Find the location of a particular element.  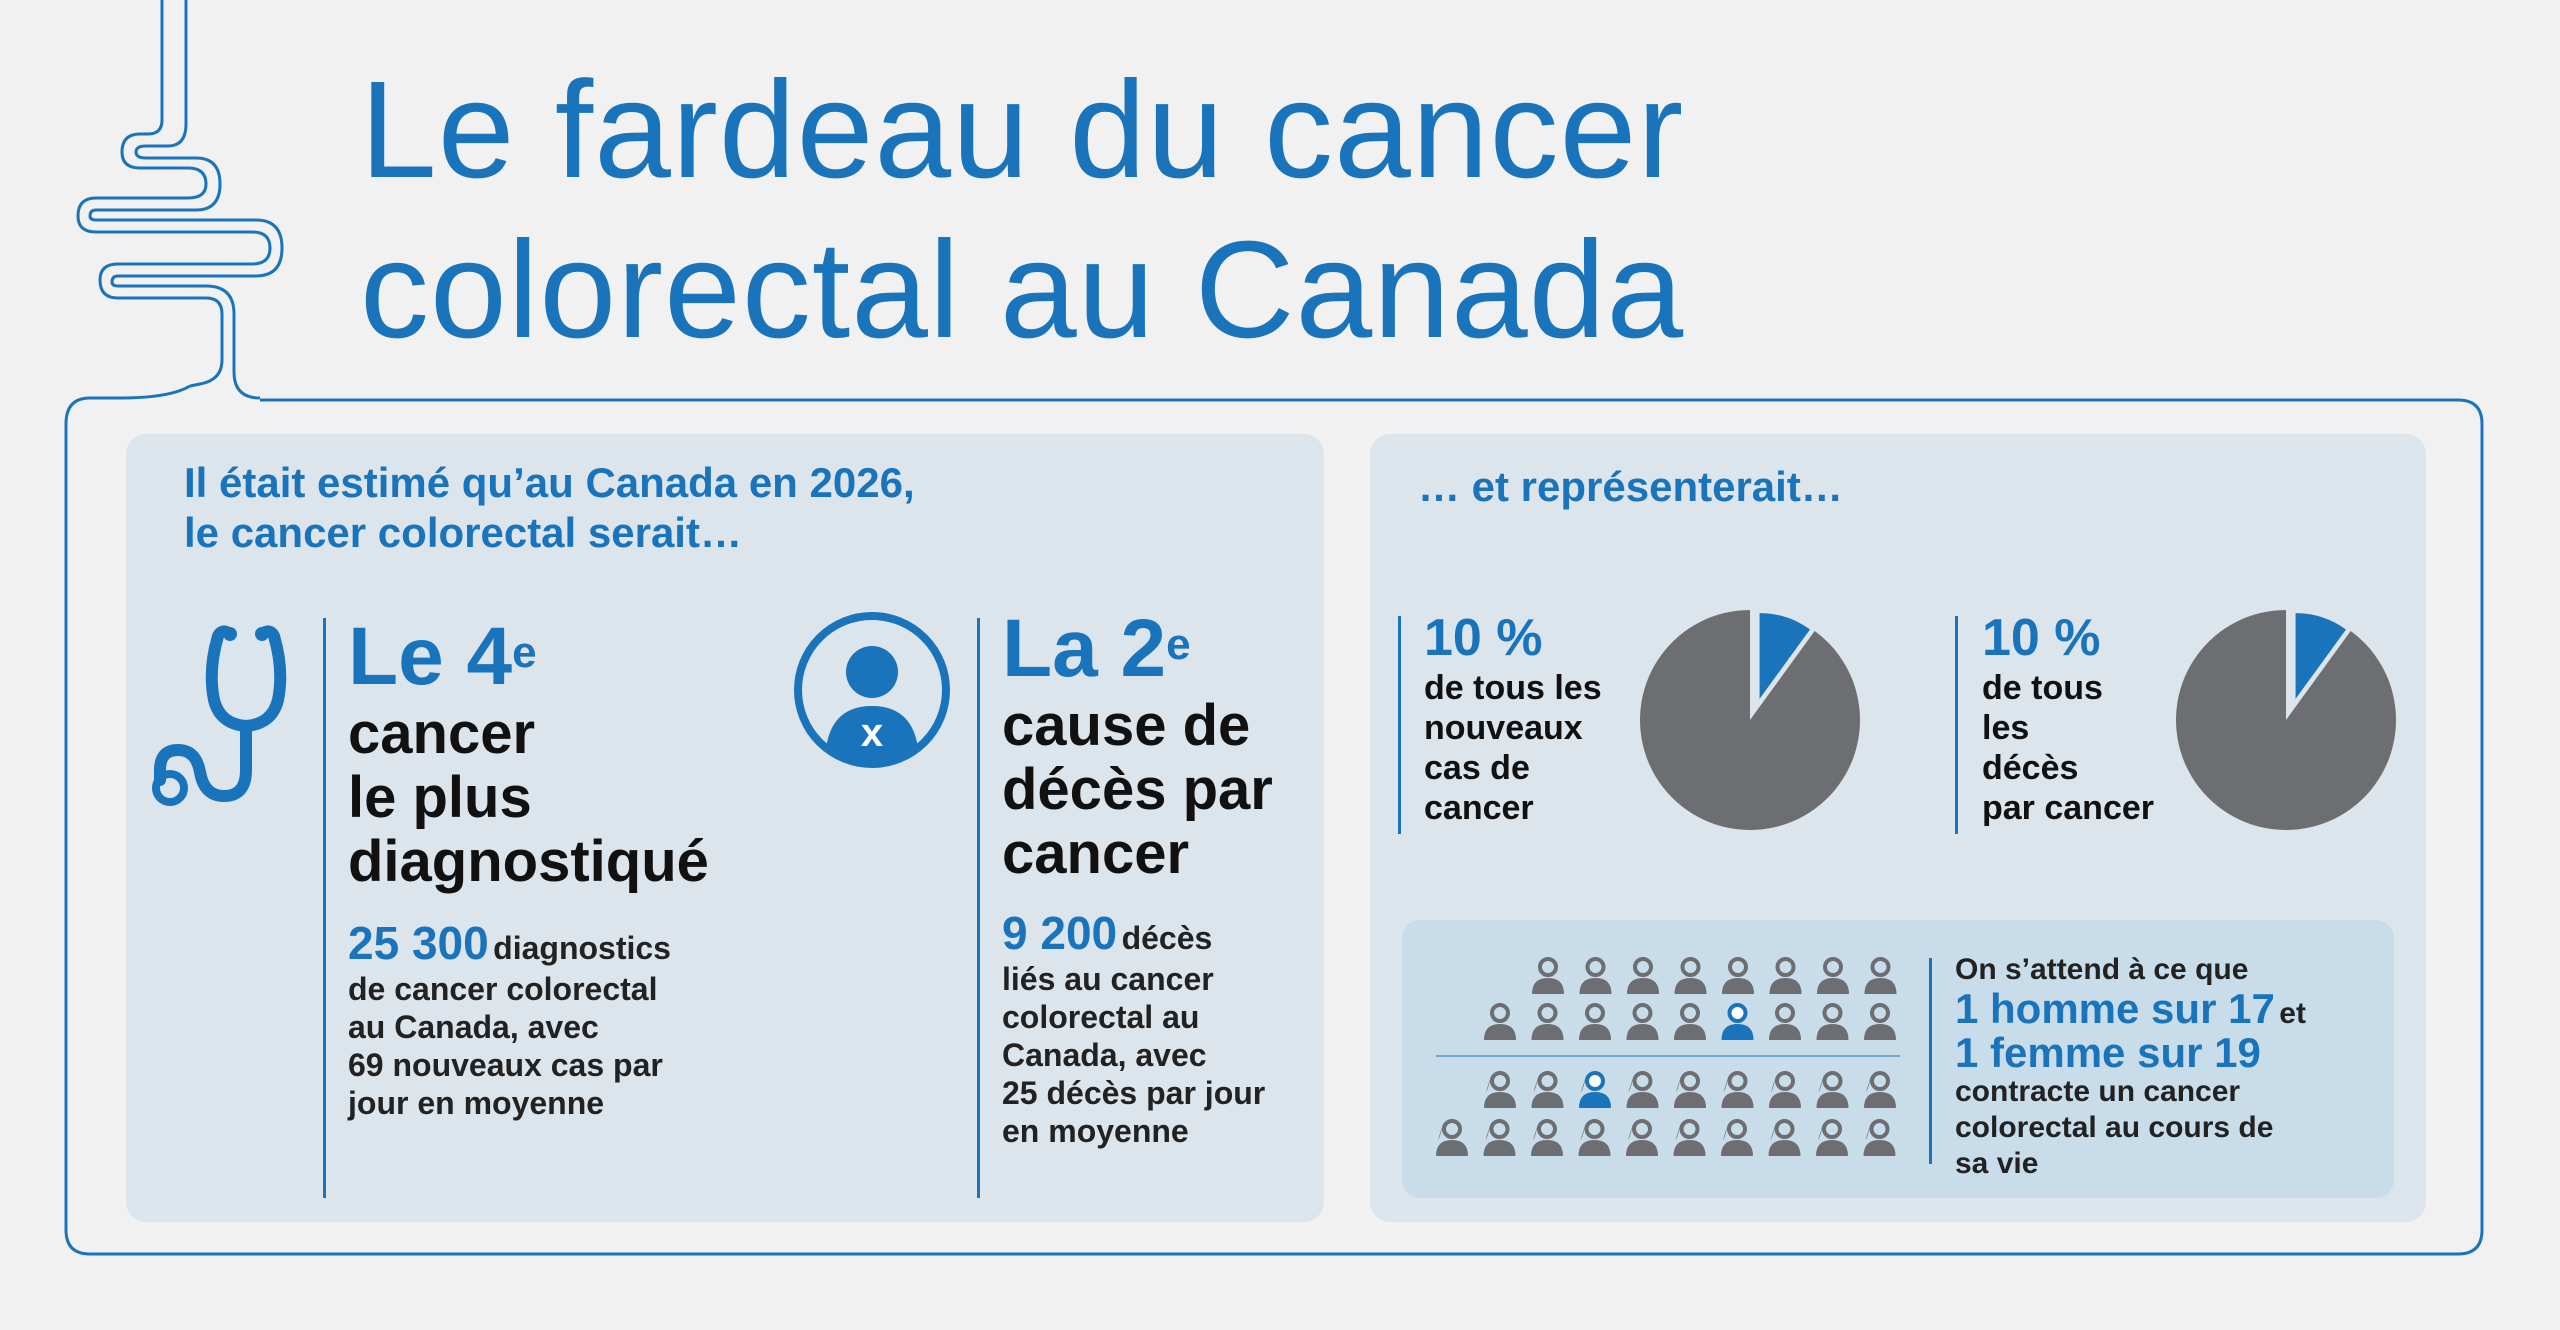

stethoscope-icon is located at coordinates (219, 715).